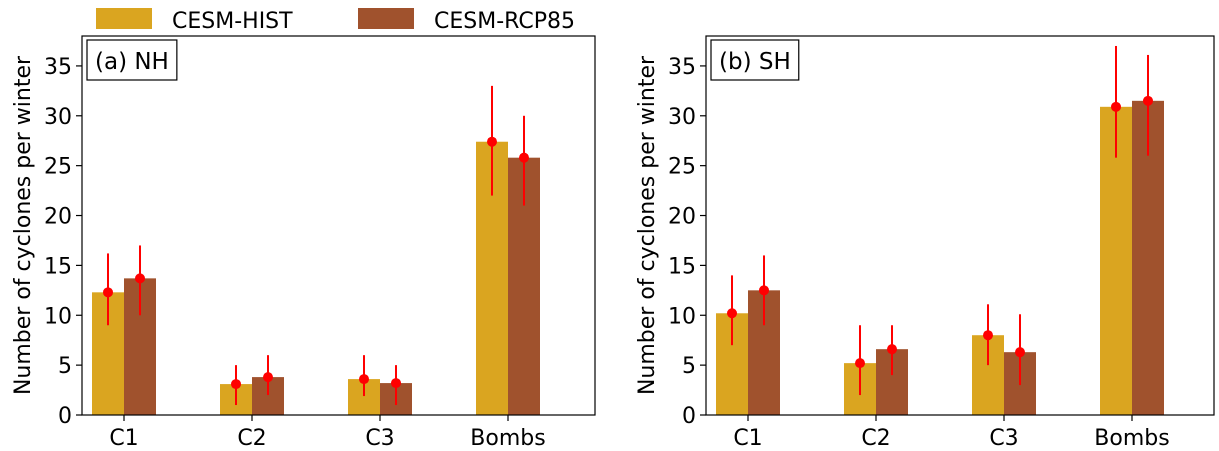 The image size is (1219, 451). What do you see at coordinates (386, 18) in the screenshot?
I see `legend-swatch-cesm-rcp85` at bounding box center [386, 18].